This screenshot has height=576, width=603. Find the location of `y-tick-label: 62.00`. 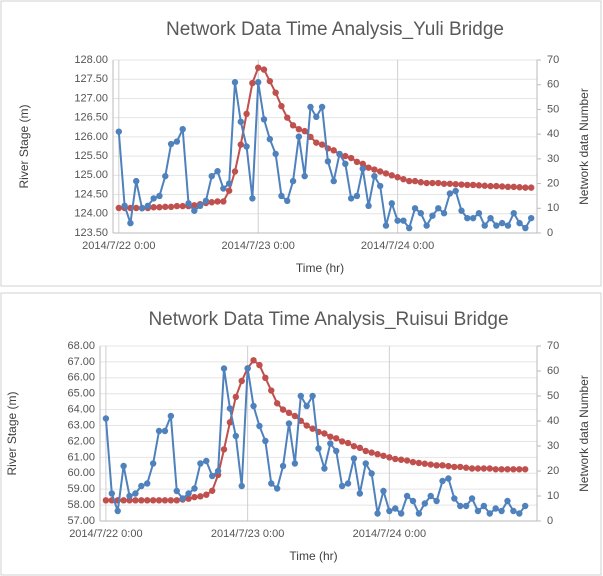

y-tick-label: 62.00 is located at coordinates (81, 441).